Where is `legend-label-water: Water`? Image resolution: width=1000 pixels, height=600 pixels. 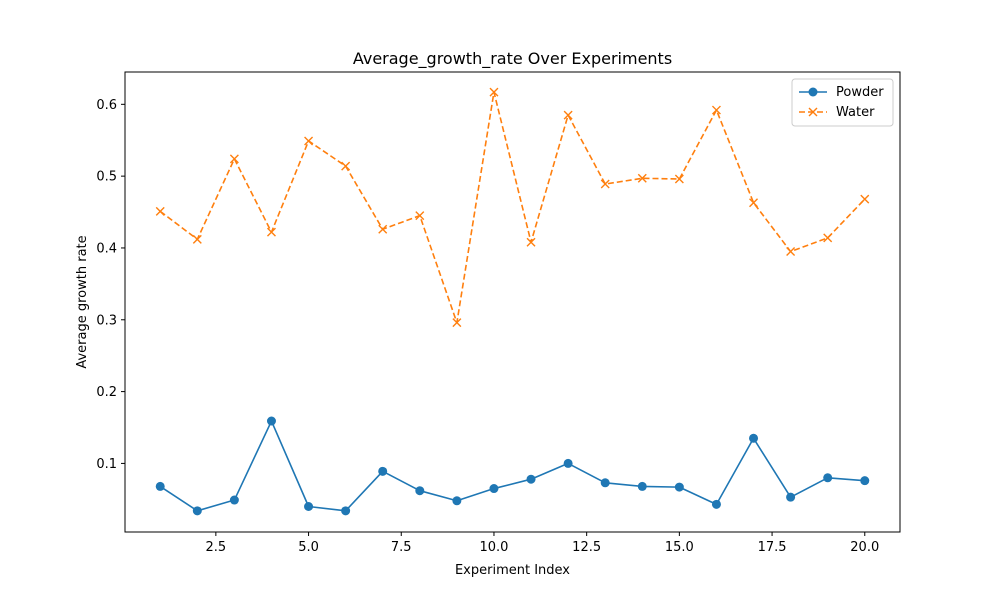
legend-label-water: Water is located at coordinates (855, 112).